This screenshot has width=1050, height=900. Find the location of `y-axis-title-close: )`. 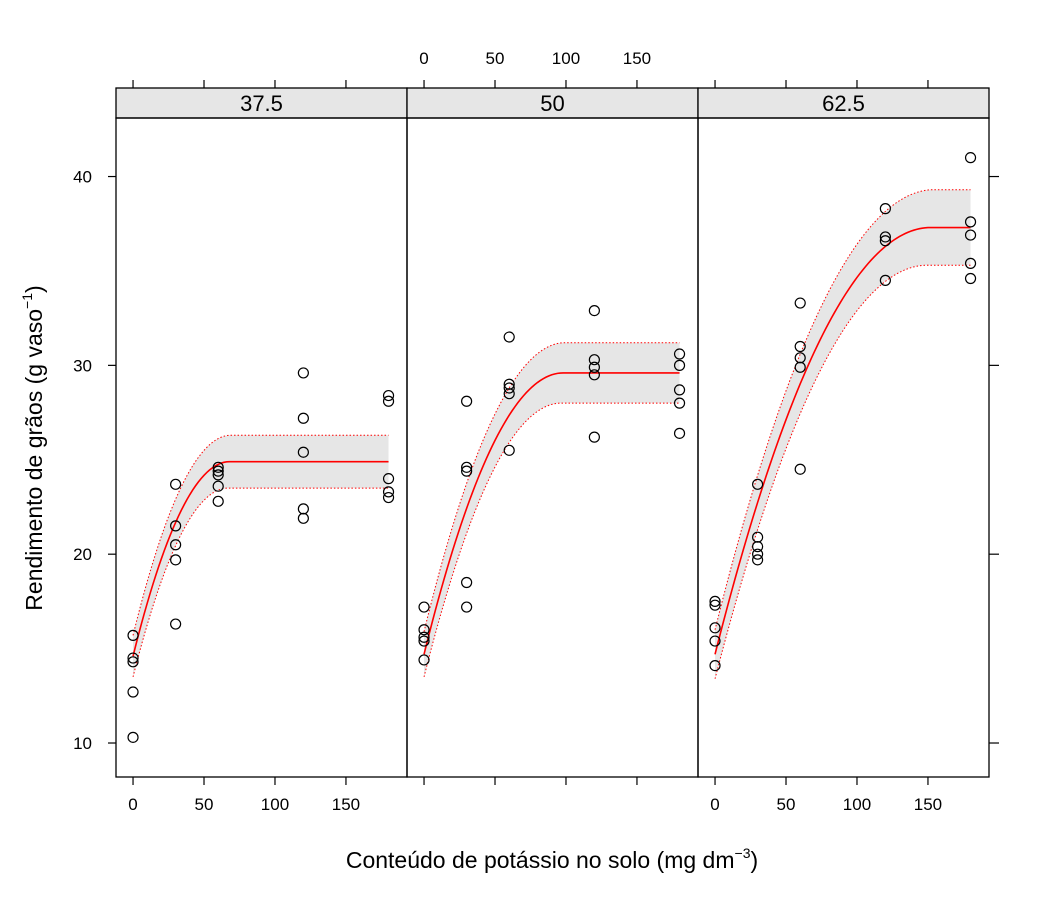

y-axis-title-close: ) is located at coordinates (34, 289).